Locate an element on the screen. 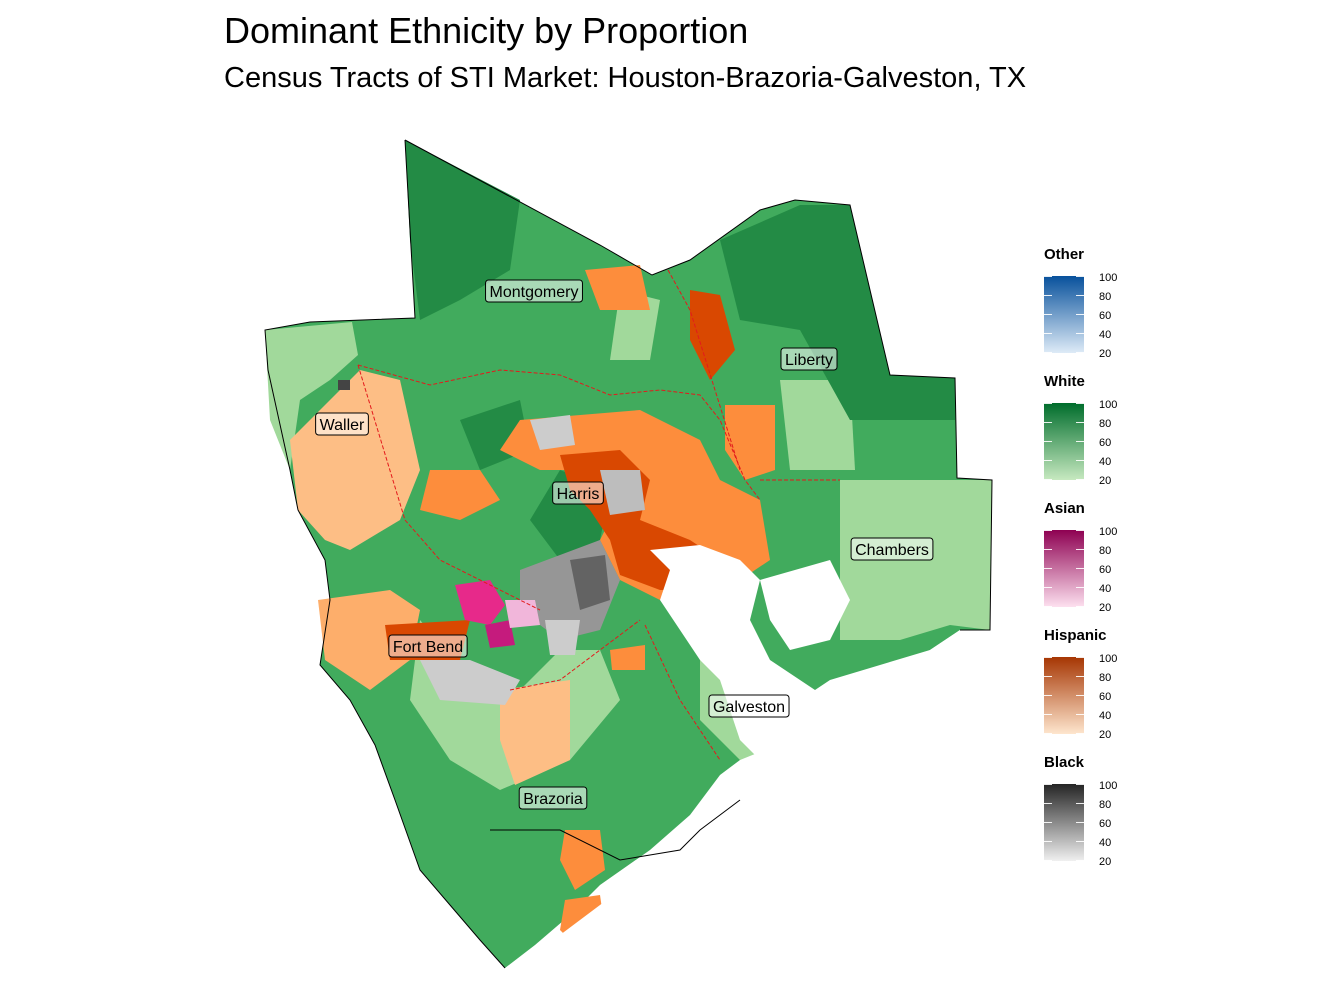 Image resolution: width=1344 pixels, height=1008 pixels. legend-tick-label: 100 is located at coordinates (1108, 786).